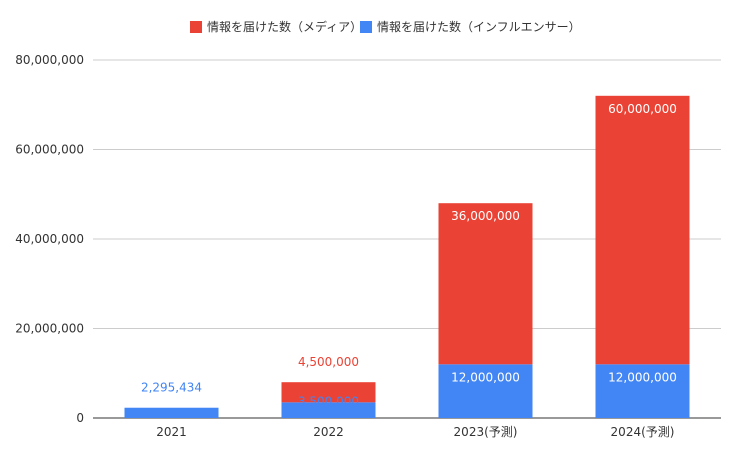 This screenshot has height=462, width=745. I want to click on x-tick-label: 2021, so click(171, 432).